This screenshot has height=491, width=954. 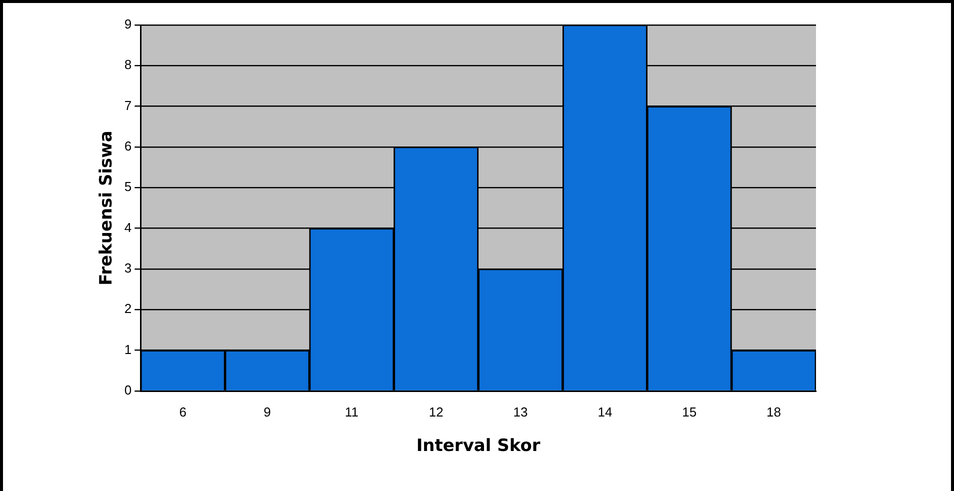 I want to click on x-tick-label: 14, so click(x=605, y=412).